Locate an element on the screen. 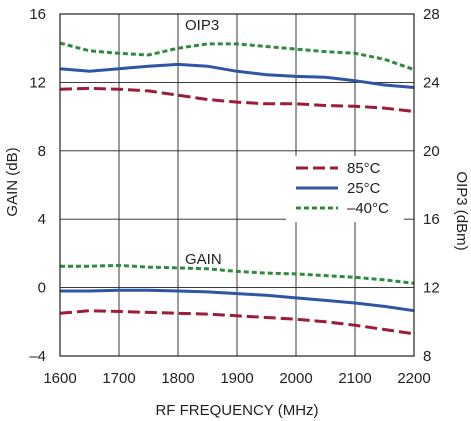 Image resolution: width=471 pixels, height=421 pixels. legend: 85°C 25°C –40°C is located at coordinates (345, 189).